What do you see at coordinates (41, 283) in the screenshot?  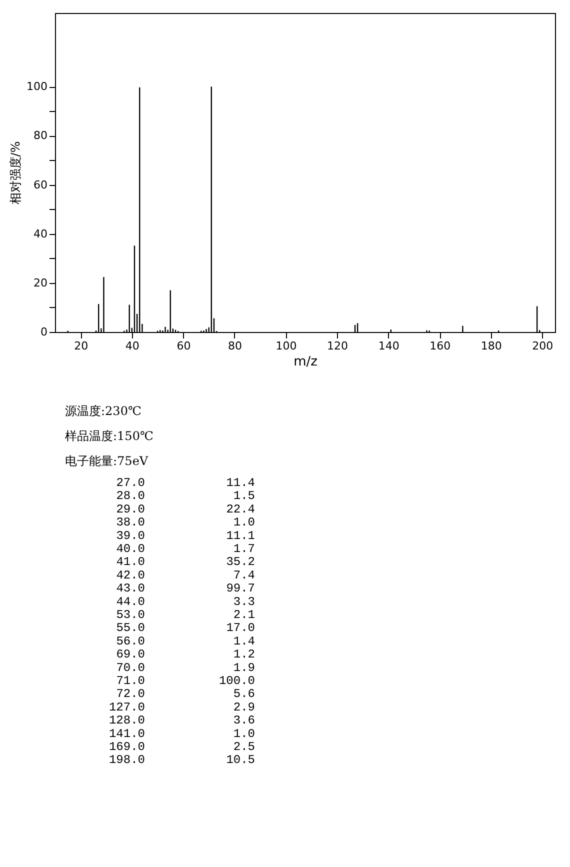 I see `y-tick-label: 20` at bounding box center [41, 283].